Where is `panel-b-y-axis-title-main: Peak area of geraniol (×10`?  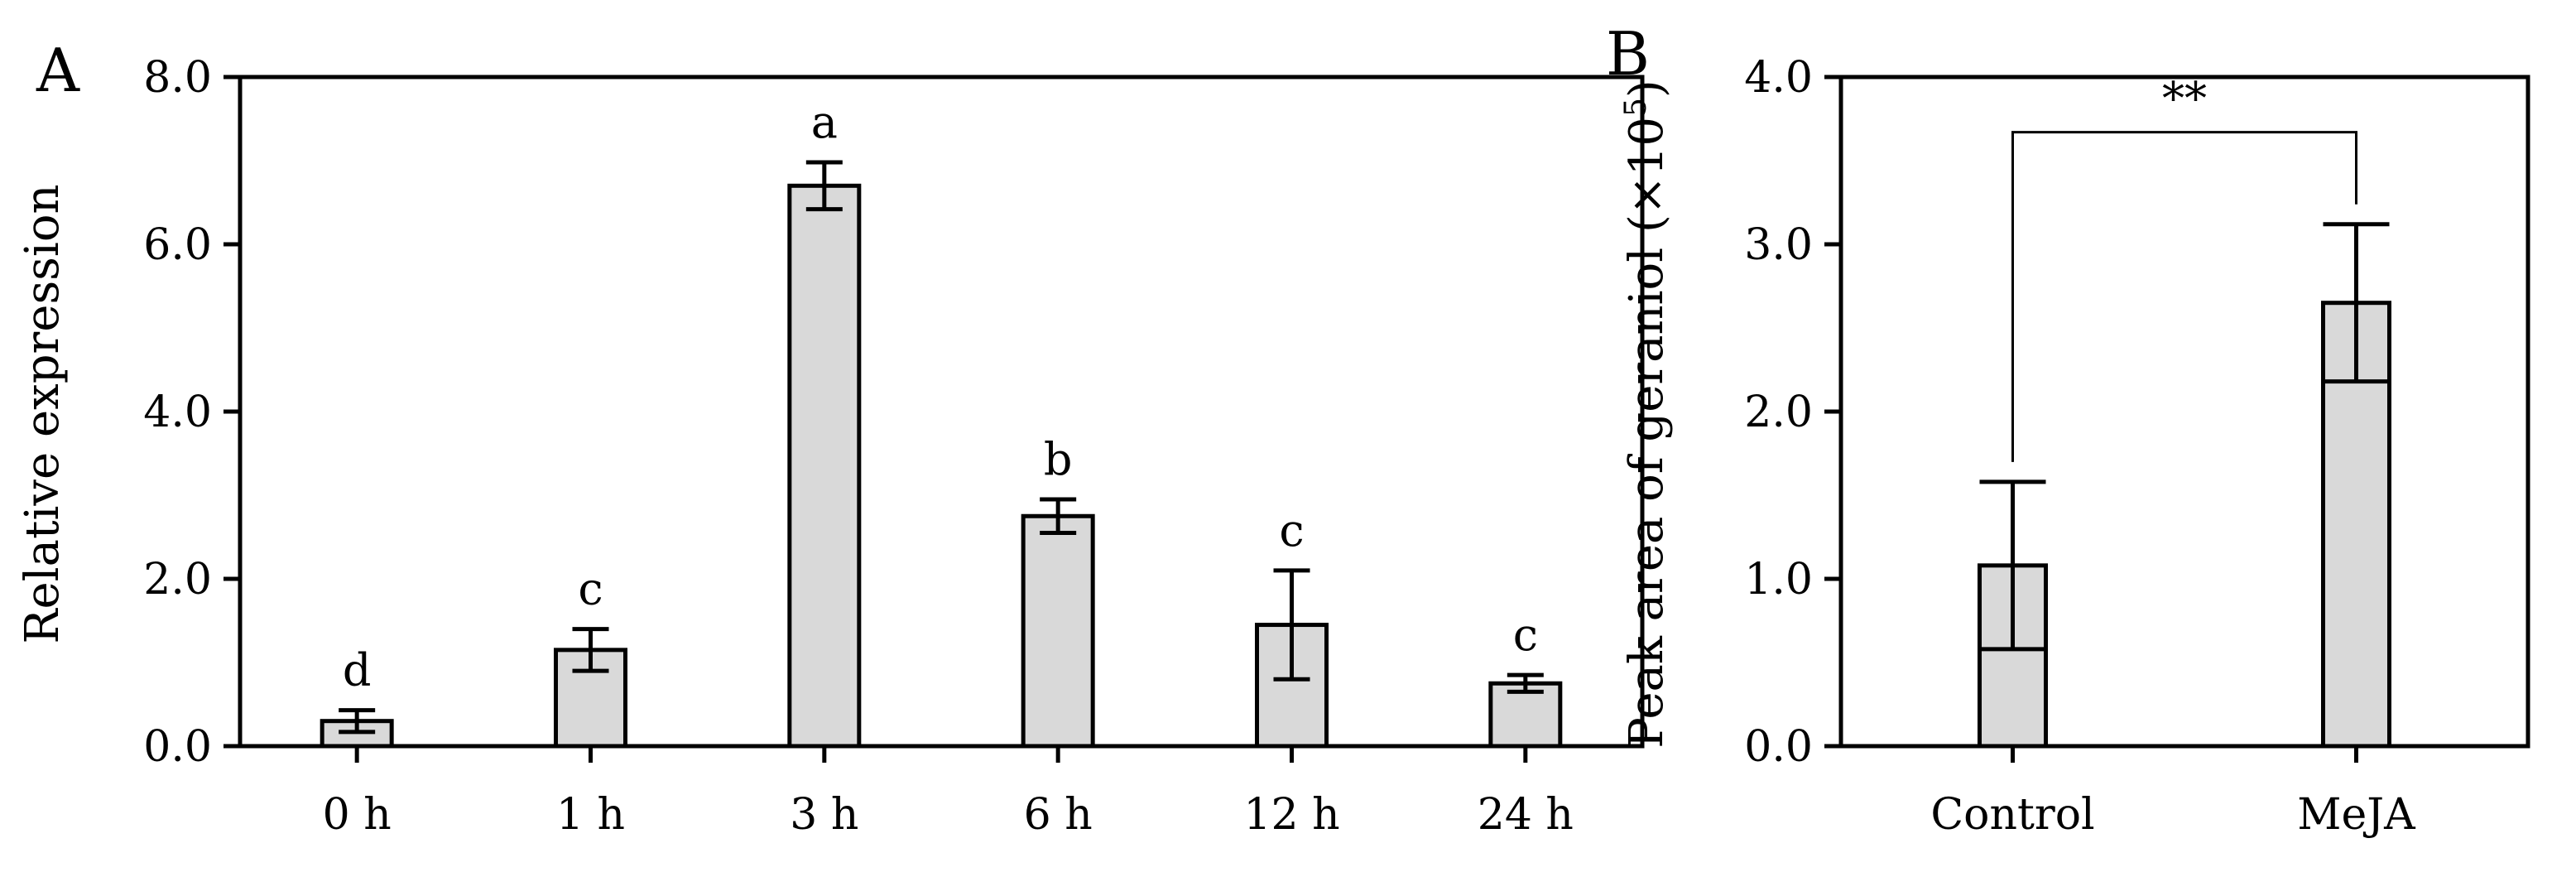
panel-b-y-axis-title-main: Peak area of geraniol (×10 is located at coordinates (1647, 433).